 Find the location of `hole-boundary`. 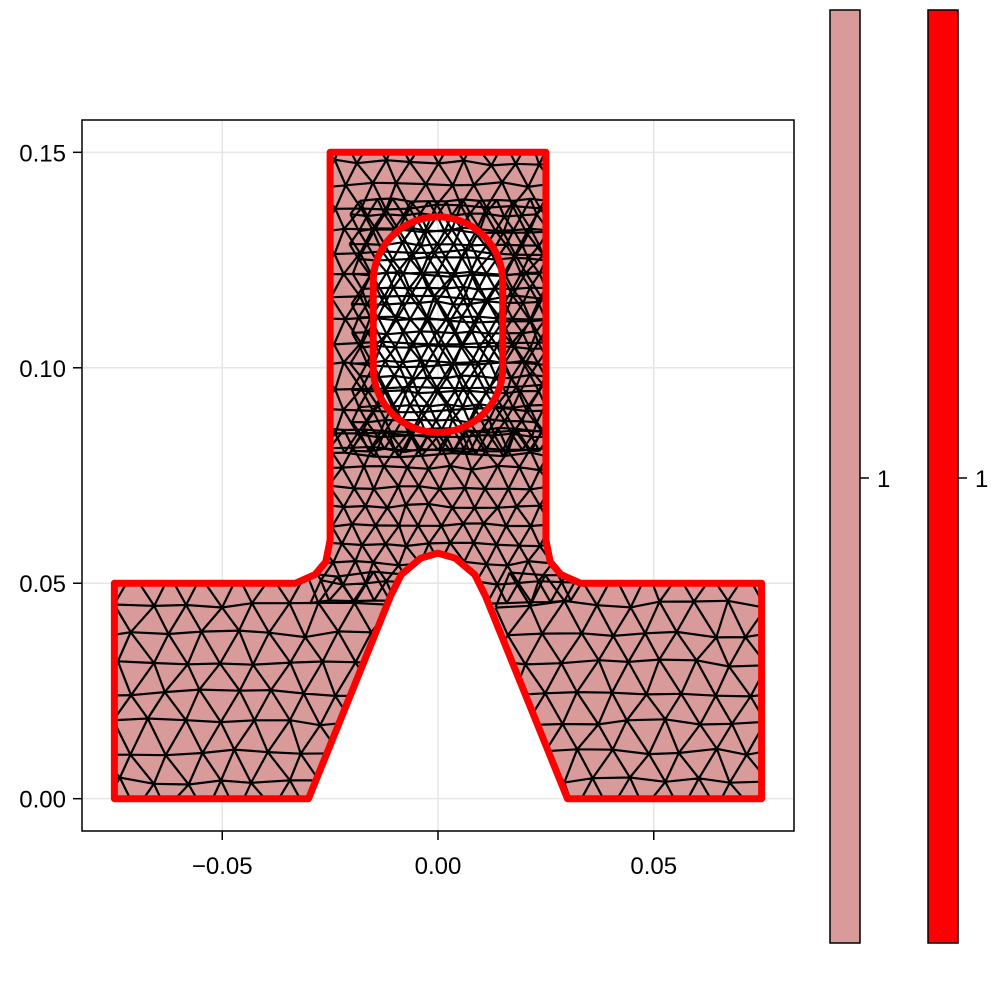

hole-boundary is located at coordinates (438, 324).